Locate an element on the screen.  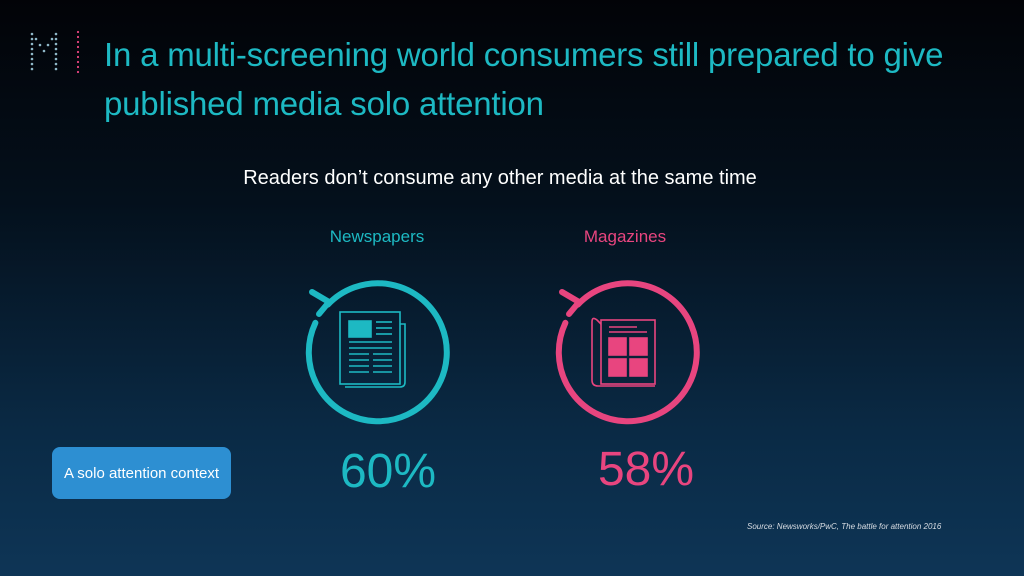
magazine-ring is located at coordinates (627, 352).